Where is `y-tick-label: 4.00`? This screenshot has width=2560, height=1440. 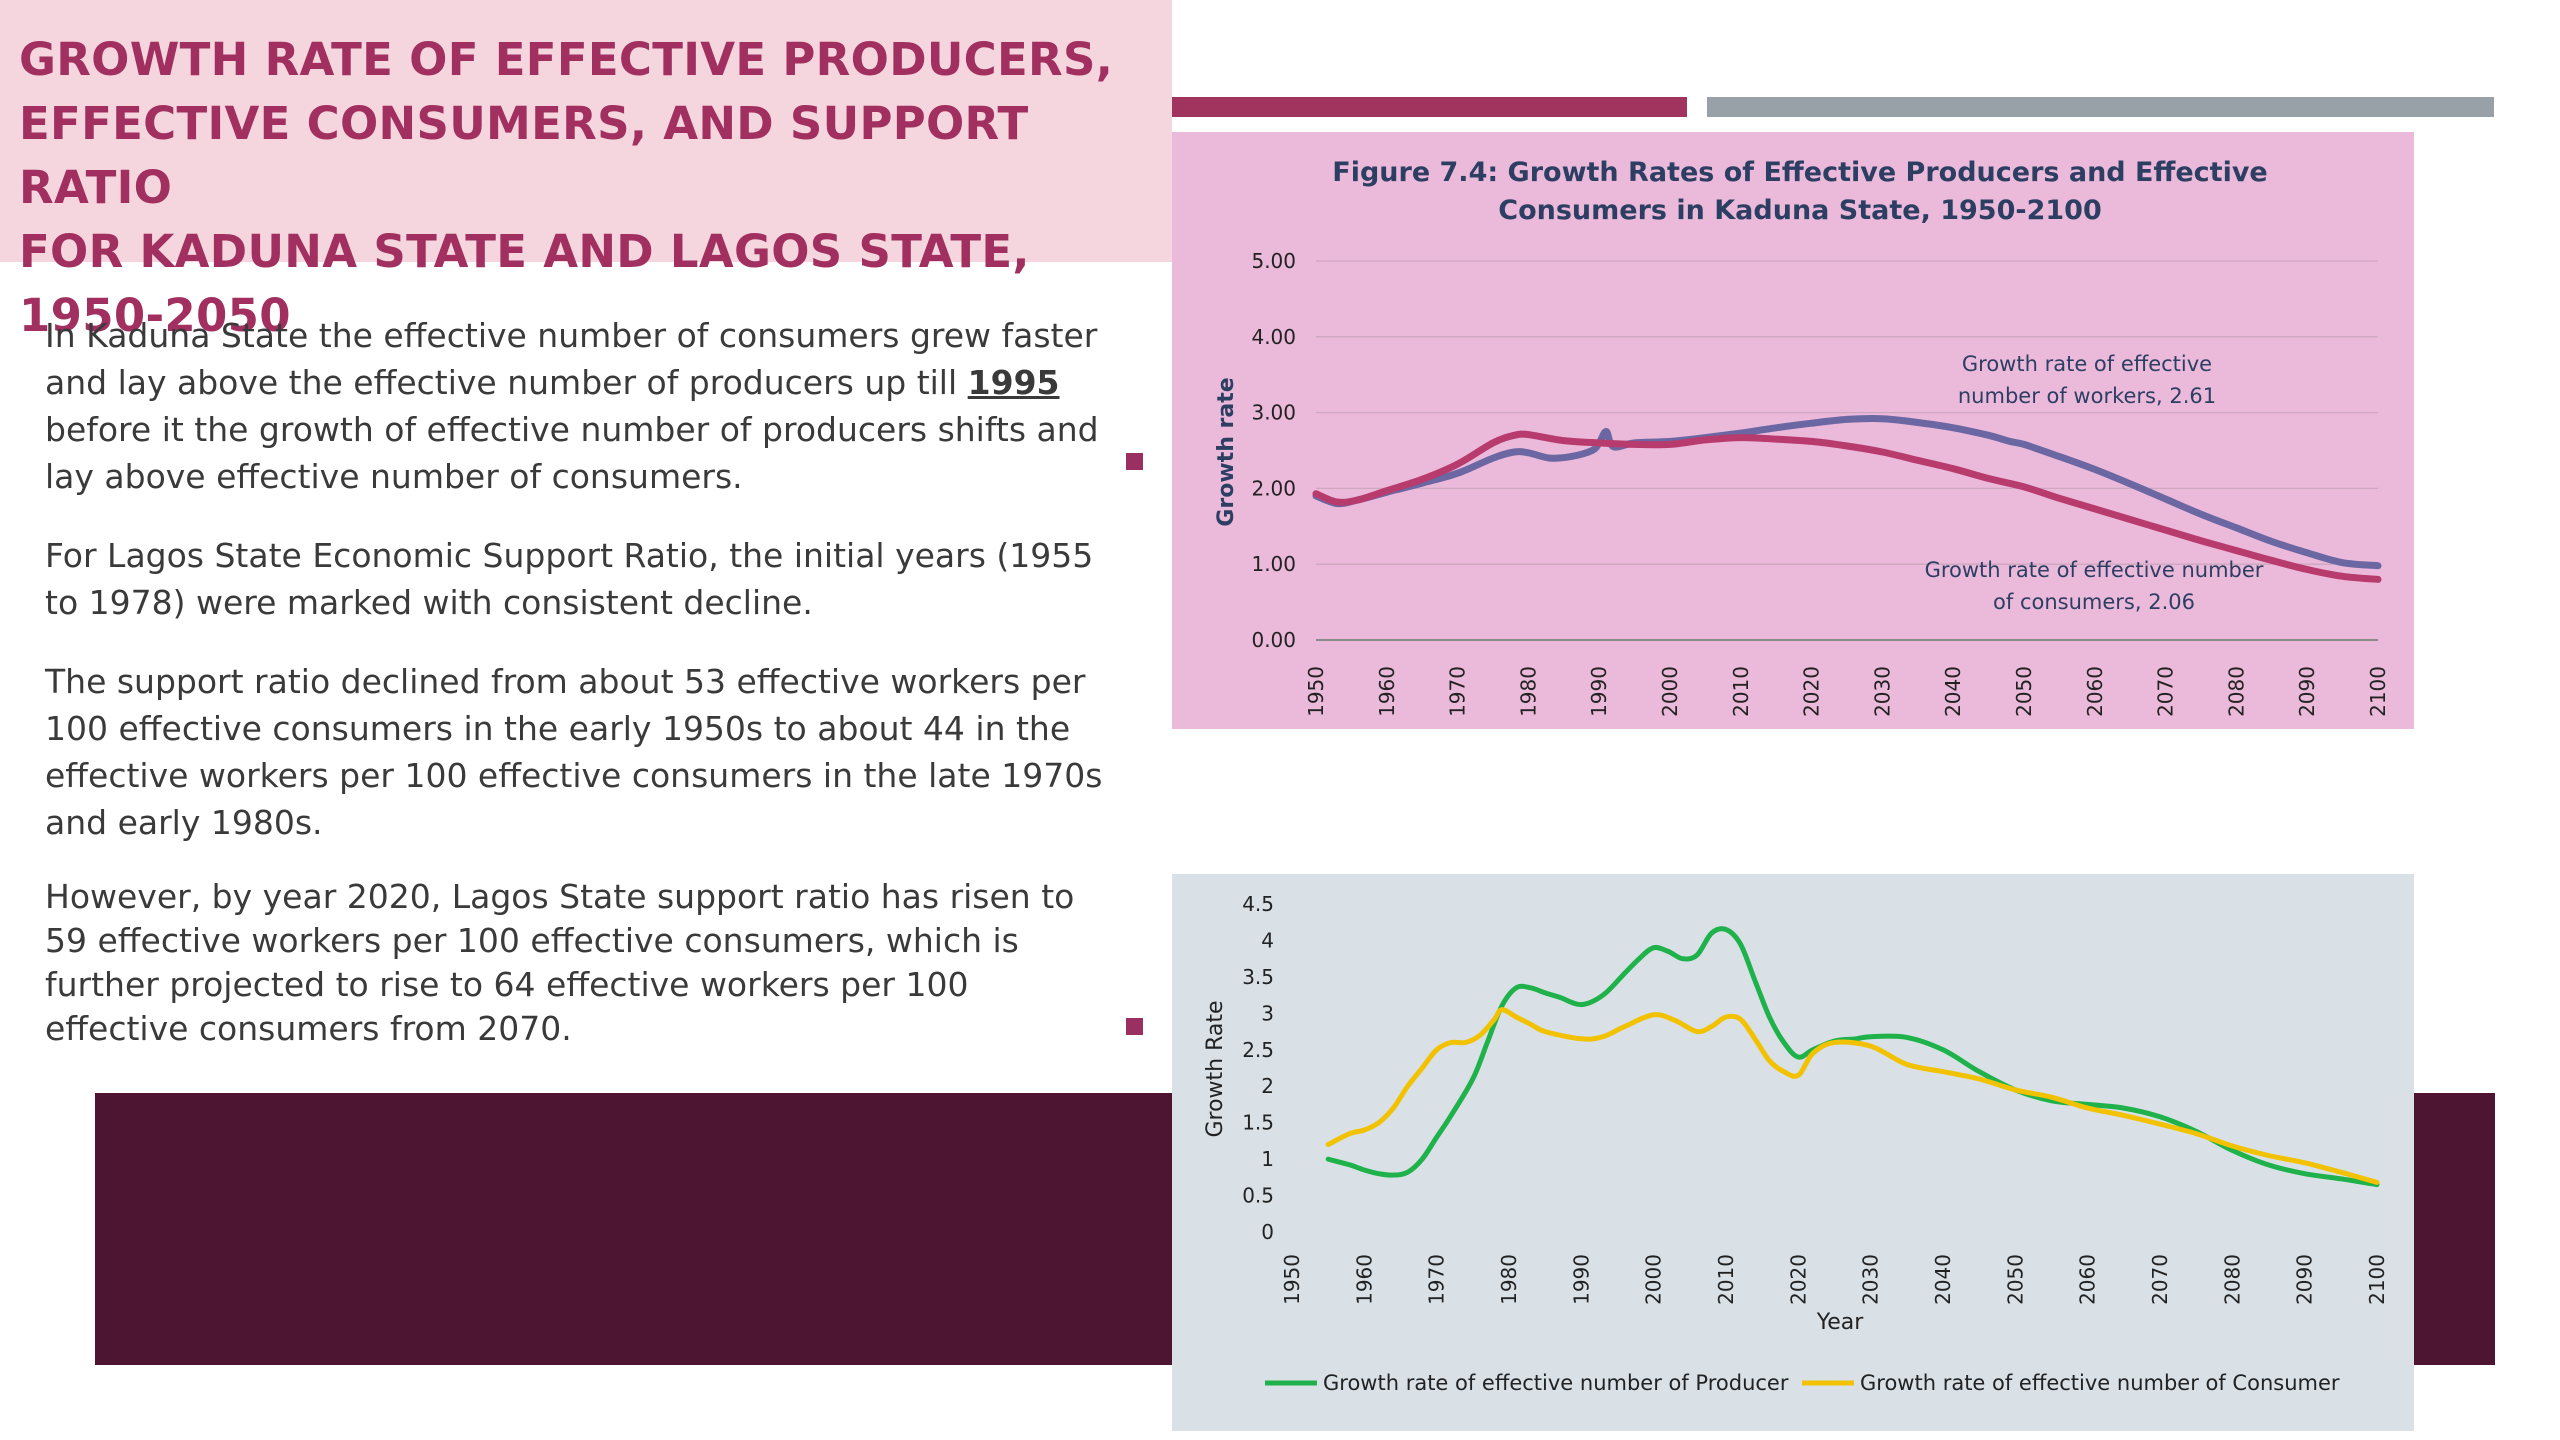 y-tick-label: 4.00 is located at coordinates (1273, 337).